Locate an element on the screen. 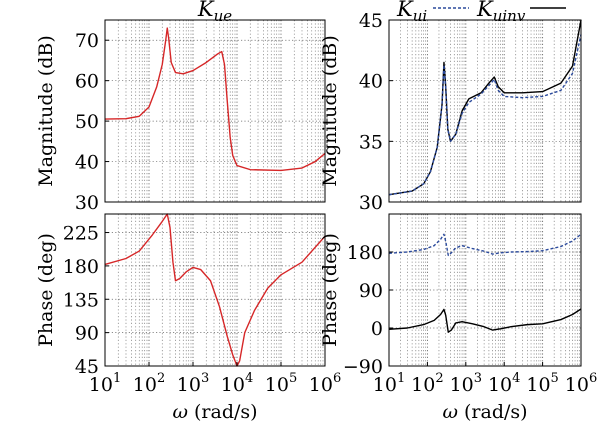 The height and width of the screenshot is (434, 612). legend: Kui Kuinv is located at coordinates (481, 12).